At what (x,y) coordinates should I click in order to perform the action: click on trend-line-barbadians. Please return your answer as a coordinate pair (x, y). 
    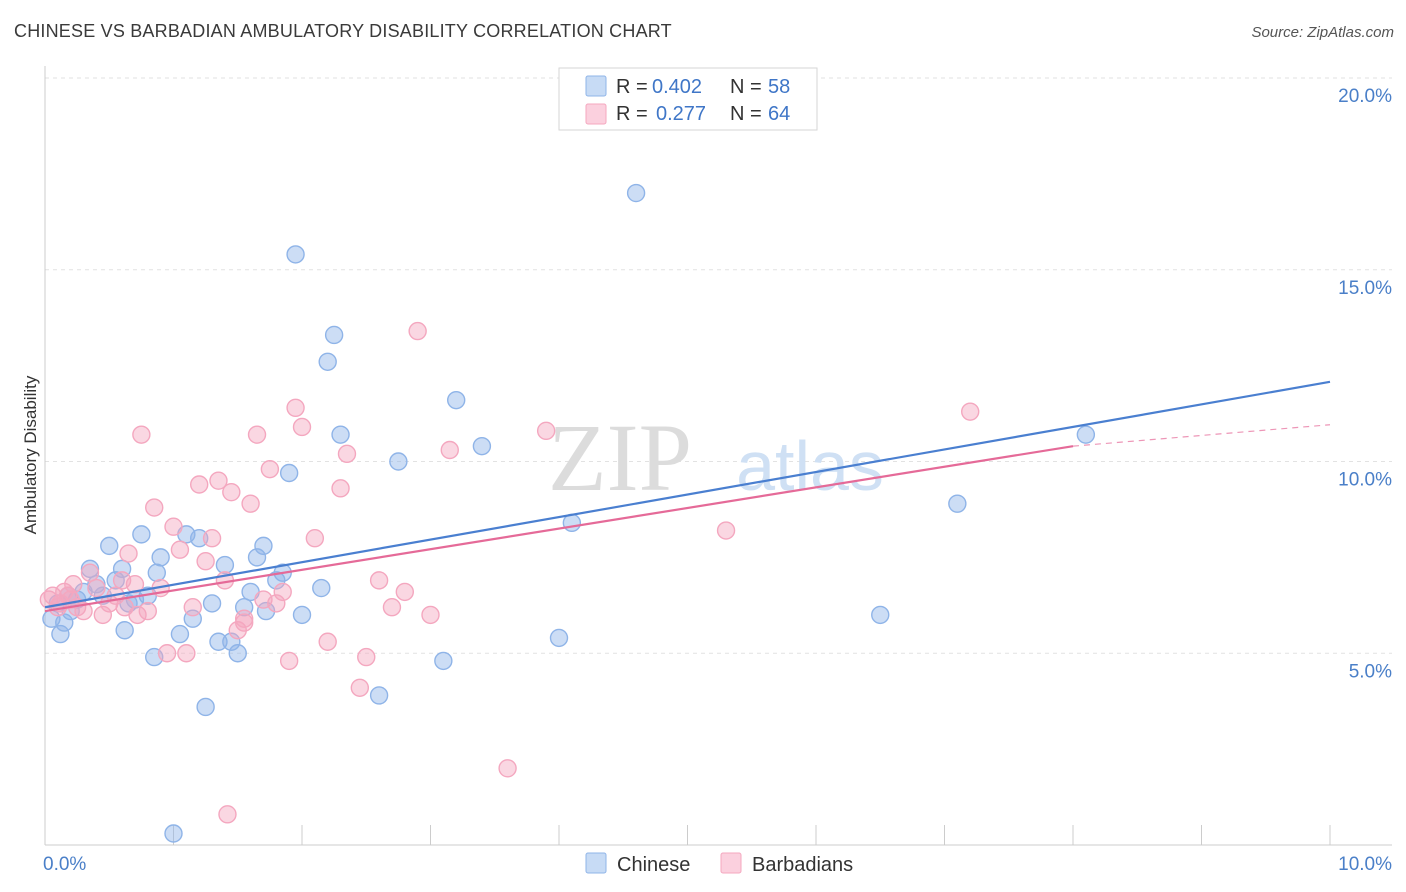
    Looking at the image, I should click on (559, 529).